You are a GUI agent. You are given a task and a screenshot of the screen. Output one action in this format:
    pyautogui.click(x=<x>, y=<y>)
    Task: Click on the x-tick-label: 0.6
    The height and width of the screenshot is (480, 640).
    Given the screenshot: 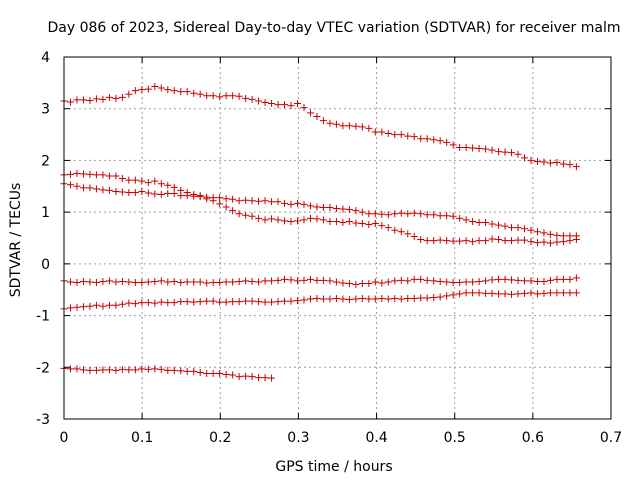 What is the action you would take?
    pyautogui.click(x=533, y=438)
    